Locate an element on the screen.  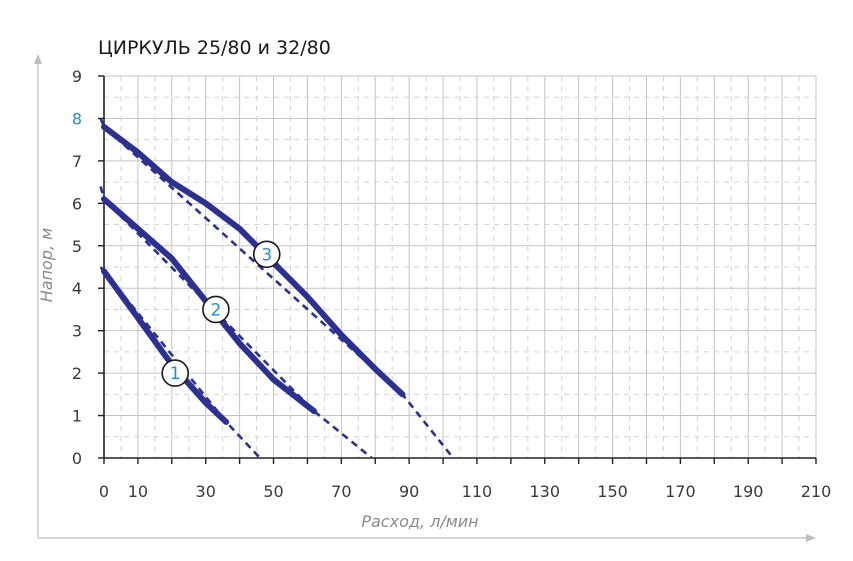
x-axis-label: Расход, л/мин is located at coordinates (419, 521).